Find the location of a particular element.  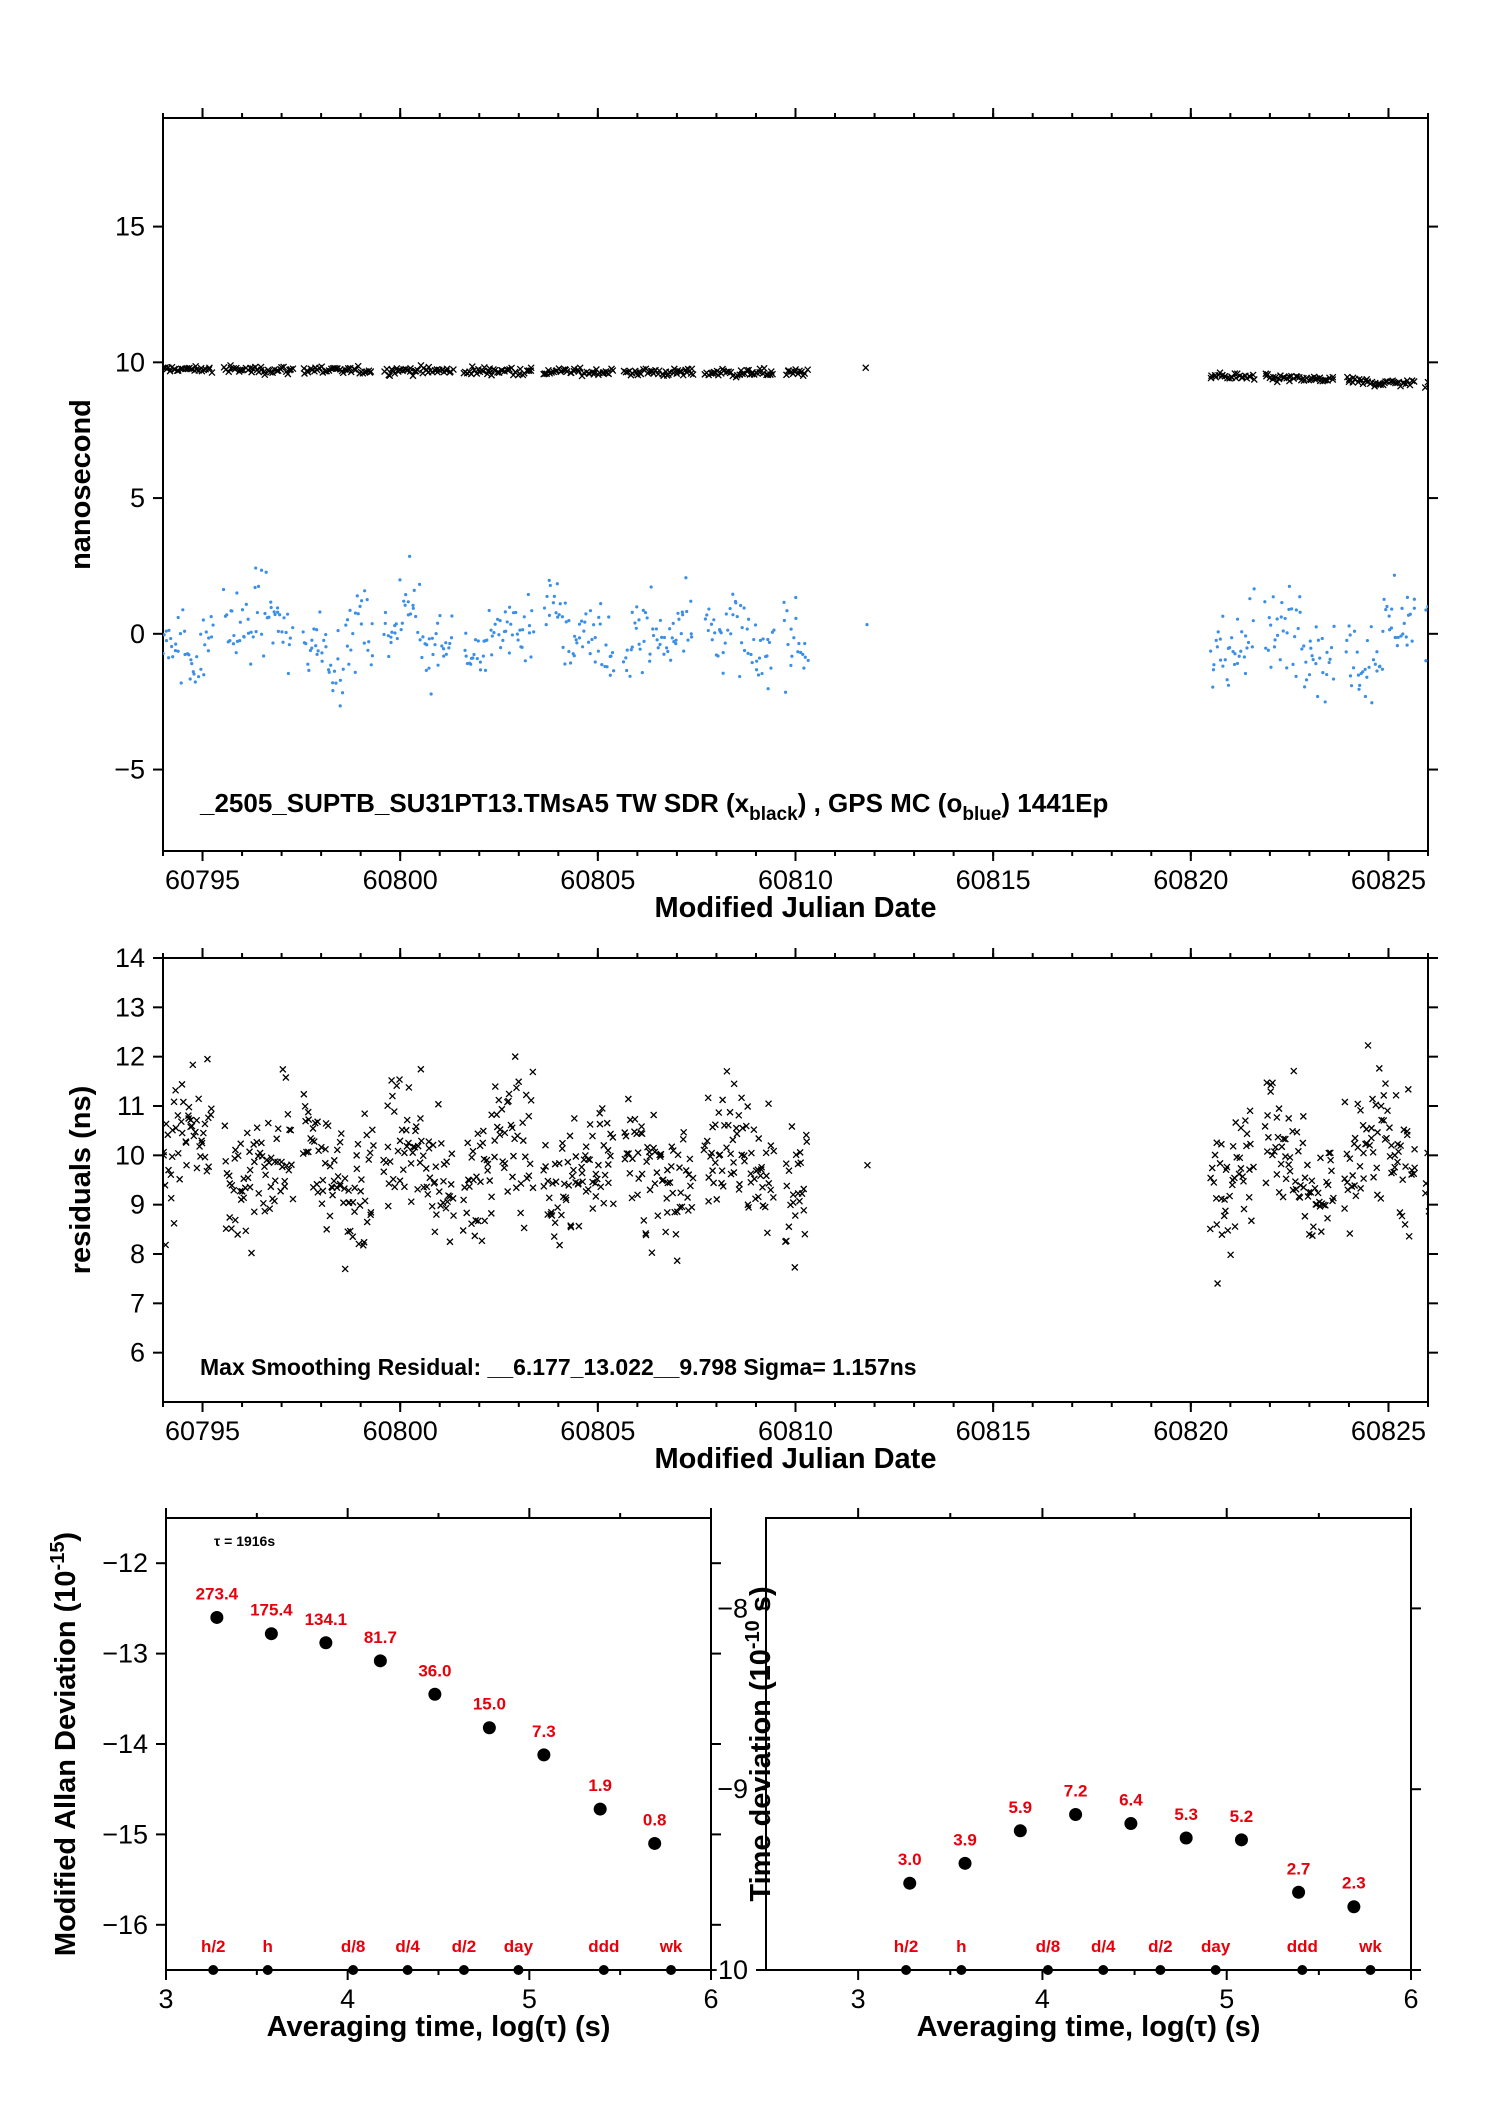

y-axis-label: Modified Allan Deviation (10-15) is located at coordinates (64, 1744).